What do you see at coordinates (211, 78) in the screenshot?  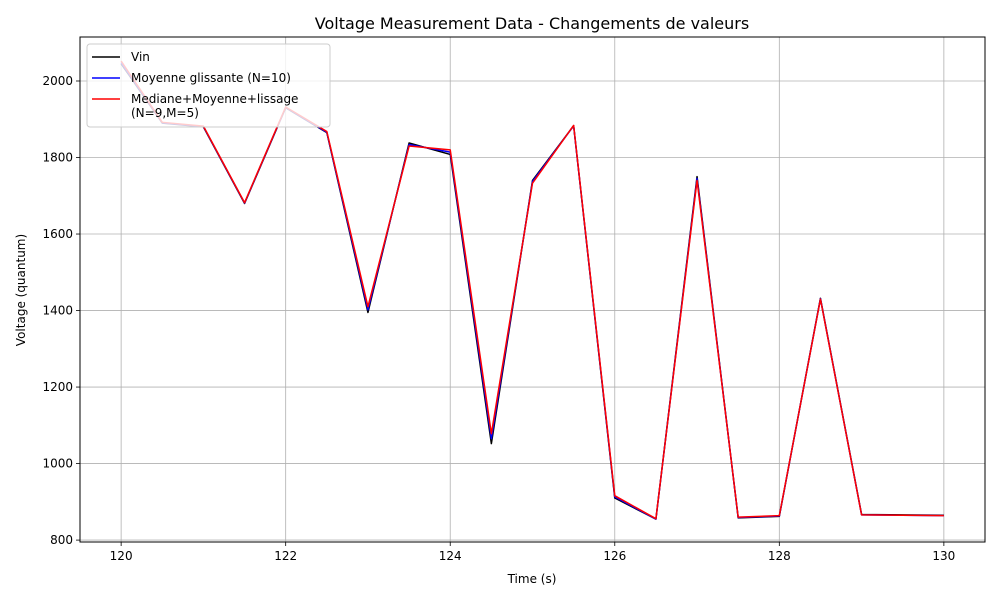 I see `legend-label-1: Moyenne glissante (N=10)` at bounding box center [211, 78].